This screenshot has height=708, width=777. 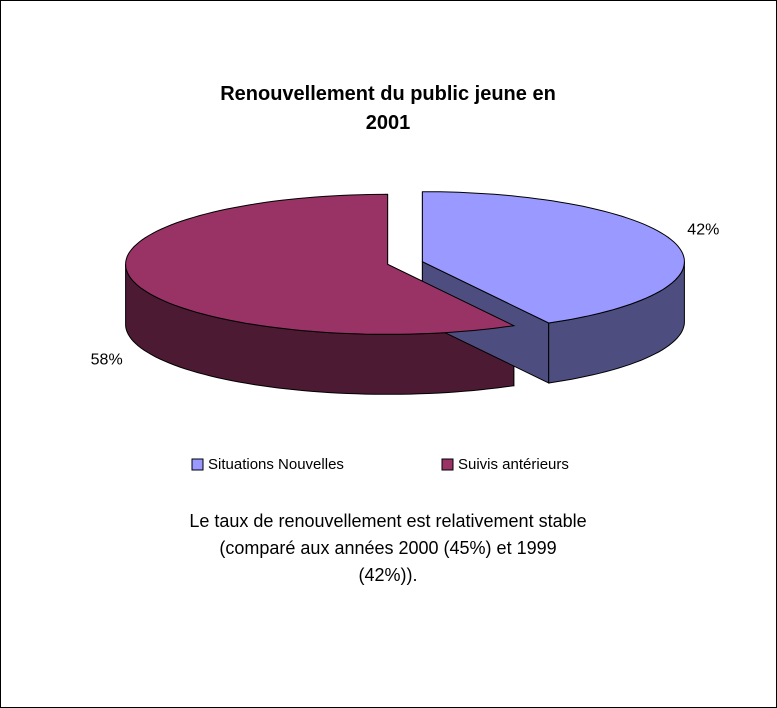 What do you see at coordinates (107, 360) in the screenshot?
I see `data-label: 58%` at bounding box center [107, 360].